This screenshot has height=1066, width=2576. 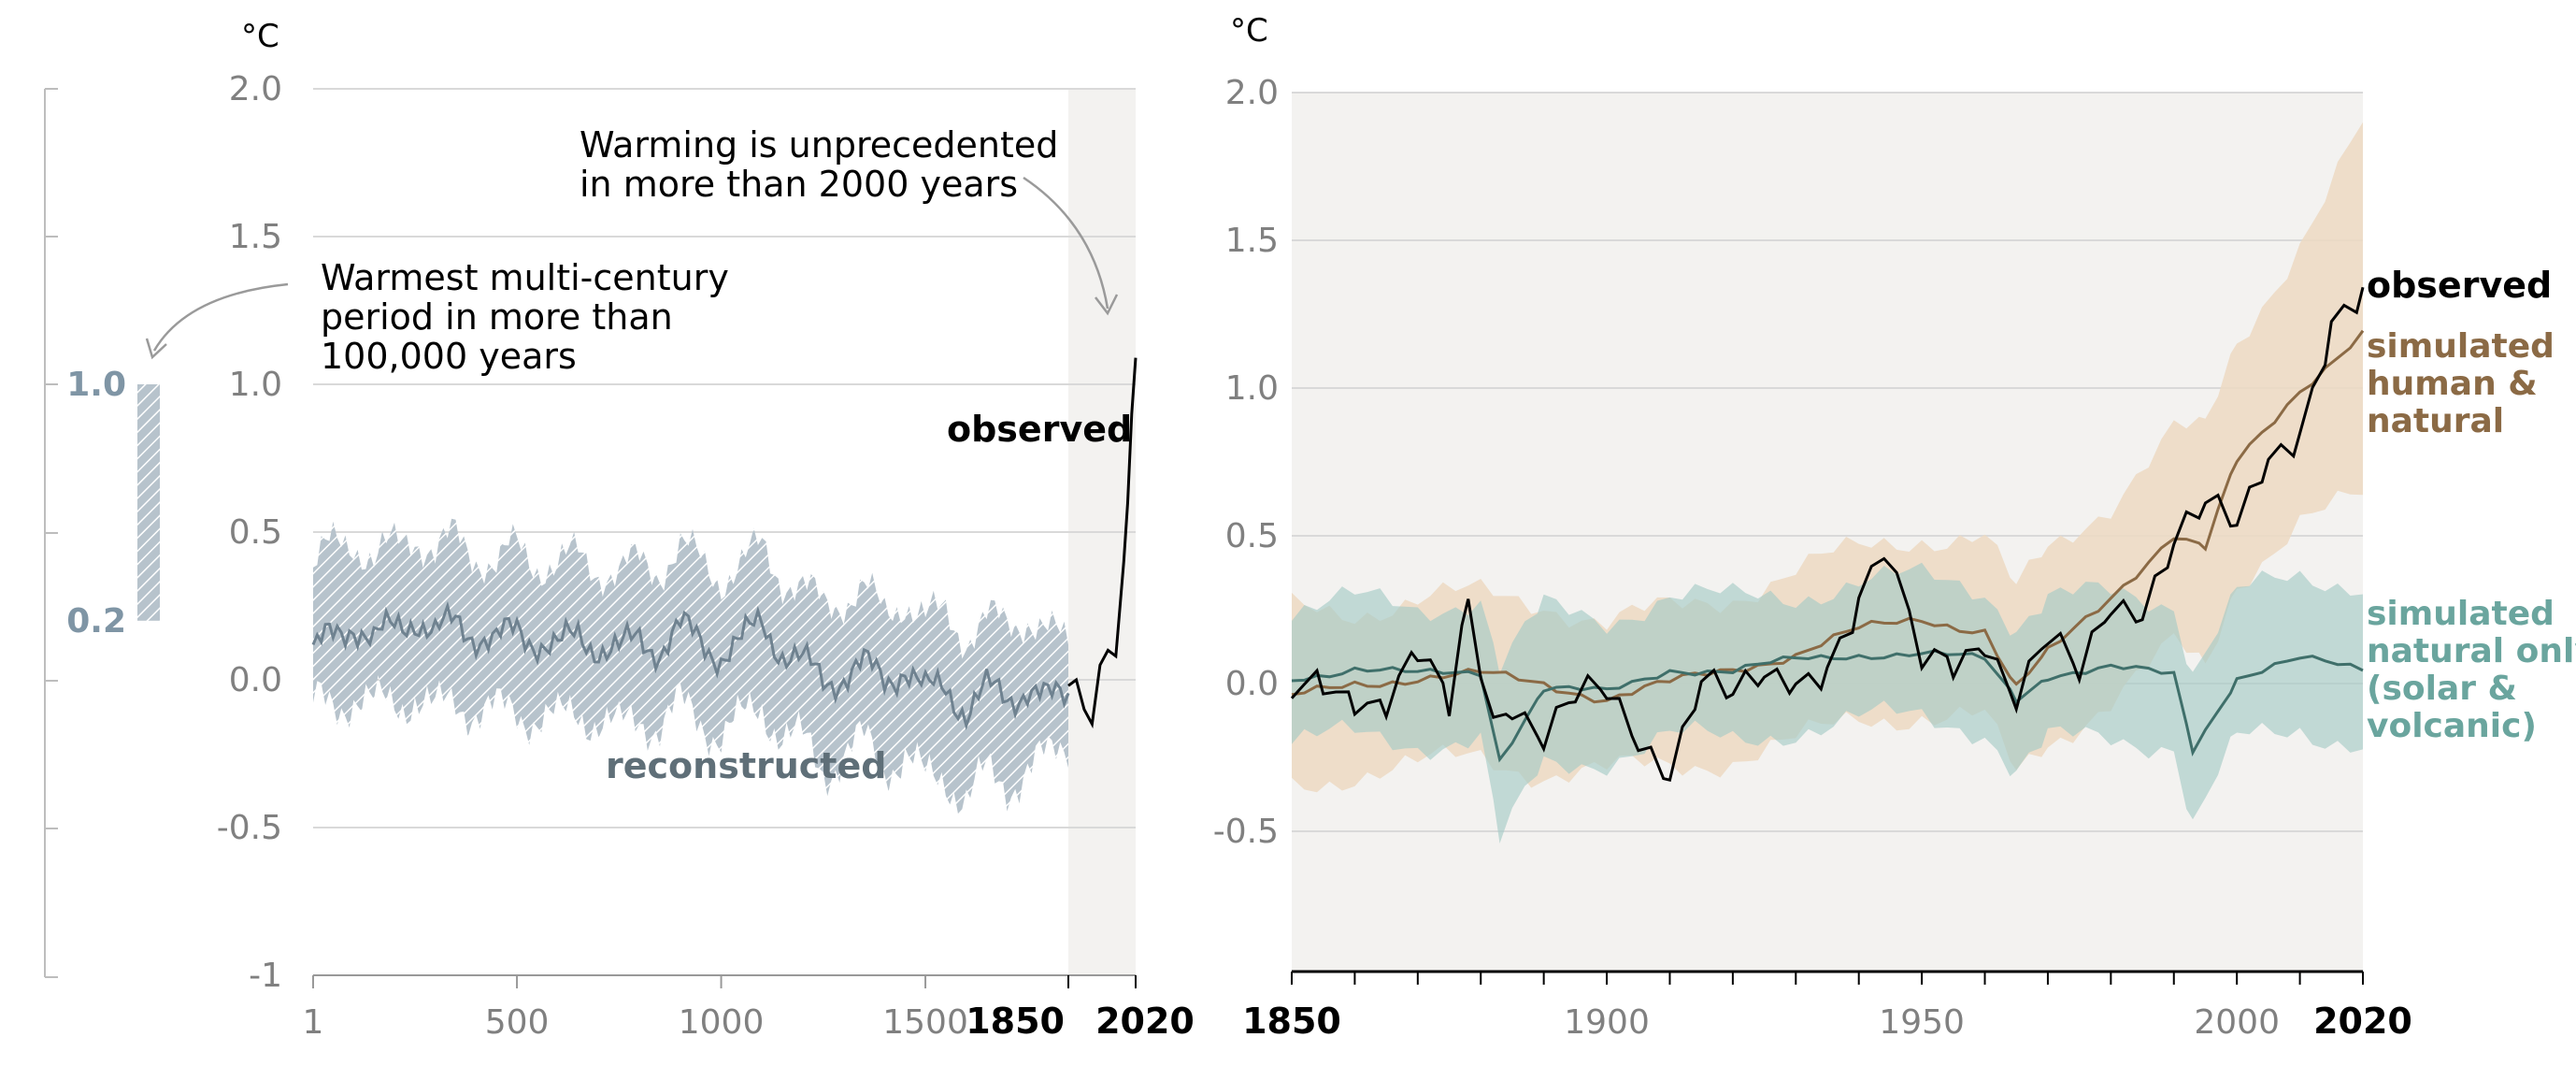 What do you see at coordinates (255, 532) in the screenshot?
I see `left-y-tick-label: 0.5` at bounding box center [255, 532].